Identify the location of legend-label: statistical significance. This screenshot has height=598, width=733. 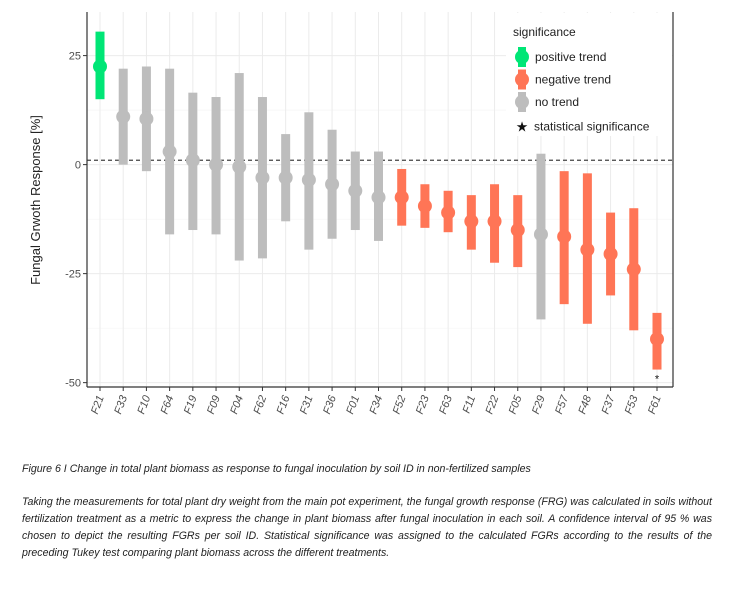
(592, 127).